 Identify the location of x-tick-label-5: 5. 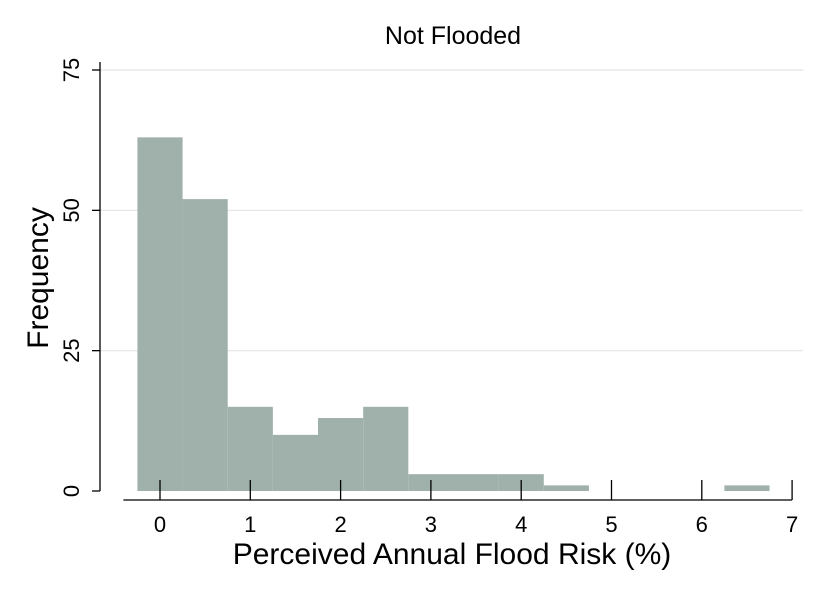
(611, 524).